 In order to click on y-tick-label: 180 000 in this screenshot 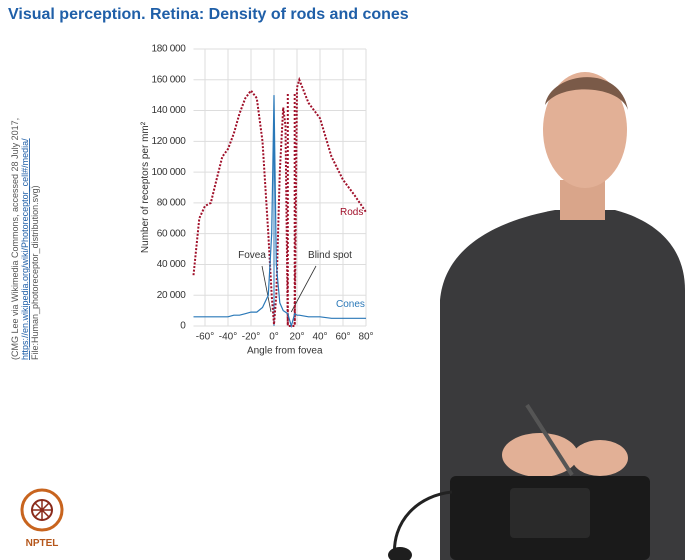, I will do `click(168, 49)`.